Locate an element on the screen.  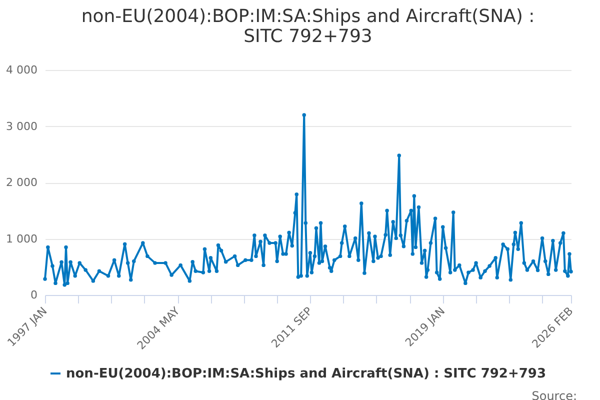
chart-title: non-EU(2004):BOP:IM:SA:Ships and Aircraft(SNA) : SITC 792+793 is located at coordinates (308, 26).